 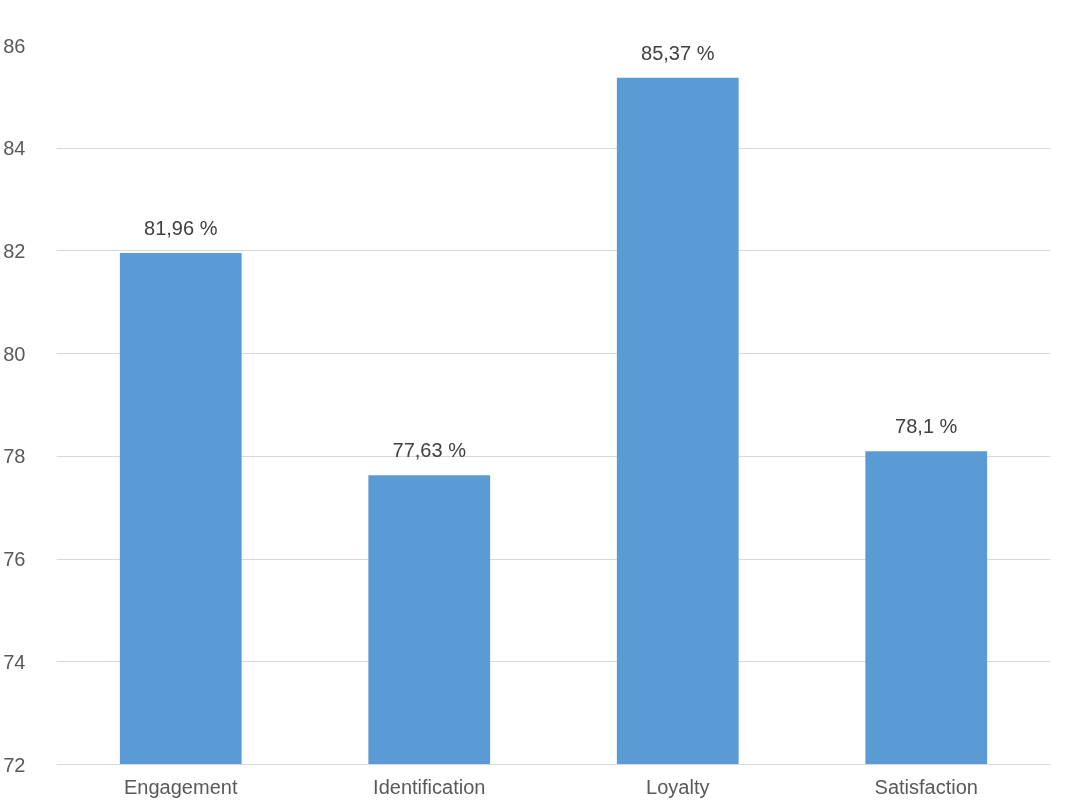 I want to click on y-tick-label: 82, so click(x=14, y=250).